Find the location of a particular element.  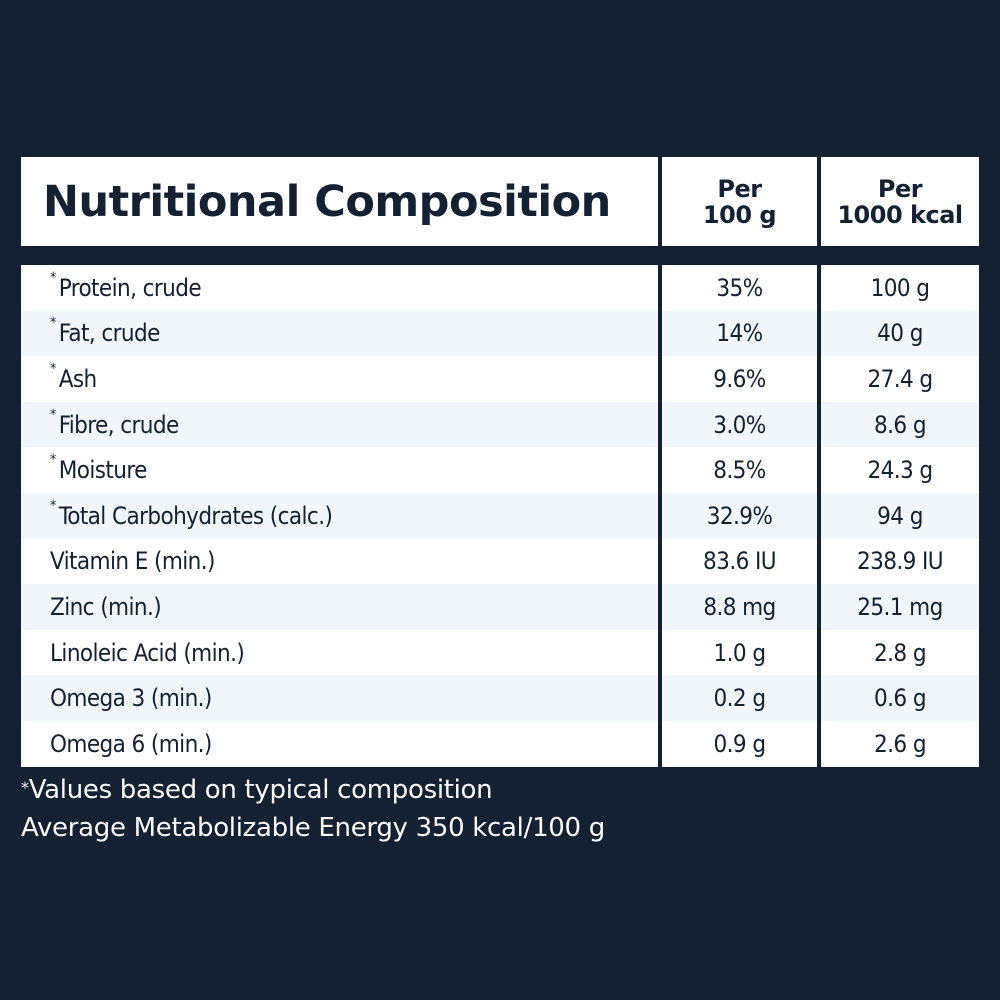

per-100g-cell: 35% is located at coordinates (739, 288).